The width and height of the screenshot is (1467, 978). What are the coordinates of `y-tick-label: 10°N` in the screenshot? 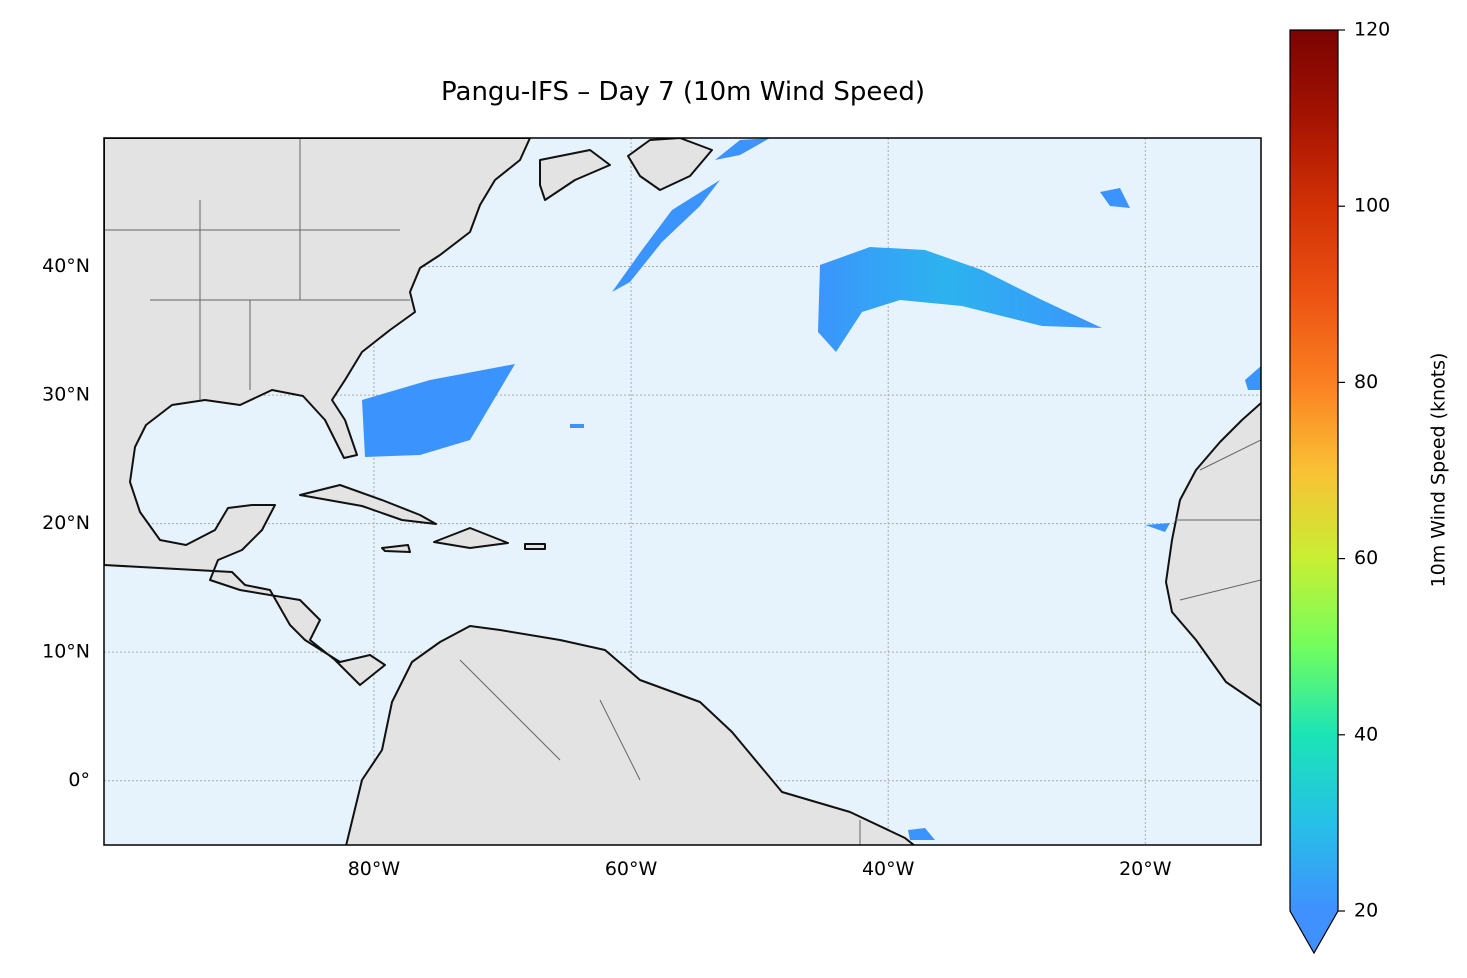 It's located at (66, 652).